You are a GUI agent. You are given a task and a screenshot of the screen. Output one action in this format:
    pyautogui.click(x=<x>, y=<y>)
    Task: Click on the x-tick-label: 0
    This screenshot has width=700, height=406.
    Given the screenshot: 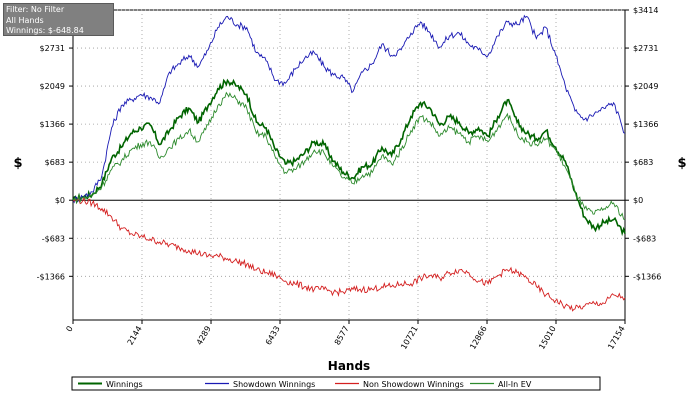 What is the action you would take?
    pyautogui.click(x=69, y=329)
    